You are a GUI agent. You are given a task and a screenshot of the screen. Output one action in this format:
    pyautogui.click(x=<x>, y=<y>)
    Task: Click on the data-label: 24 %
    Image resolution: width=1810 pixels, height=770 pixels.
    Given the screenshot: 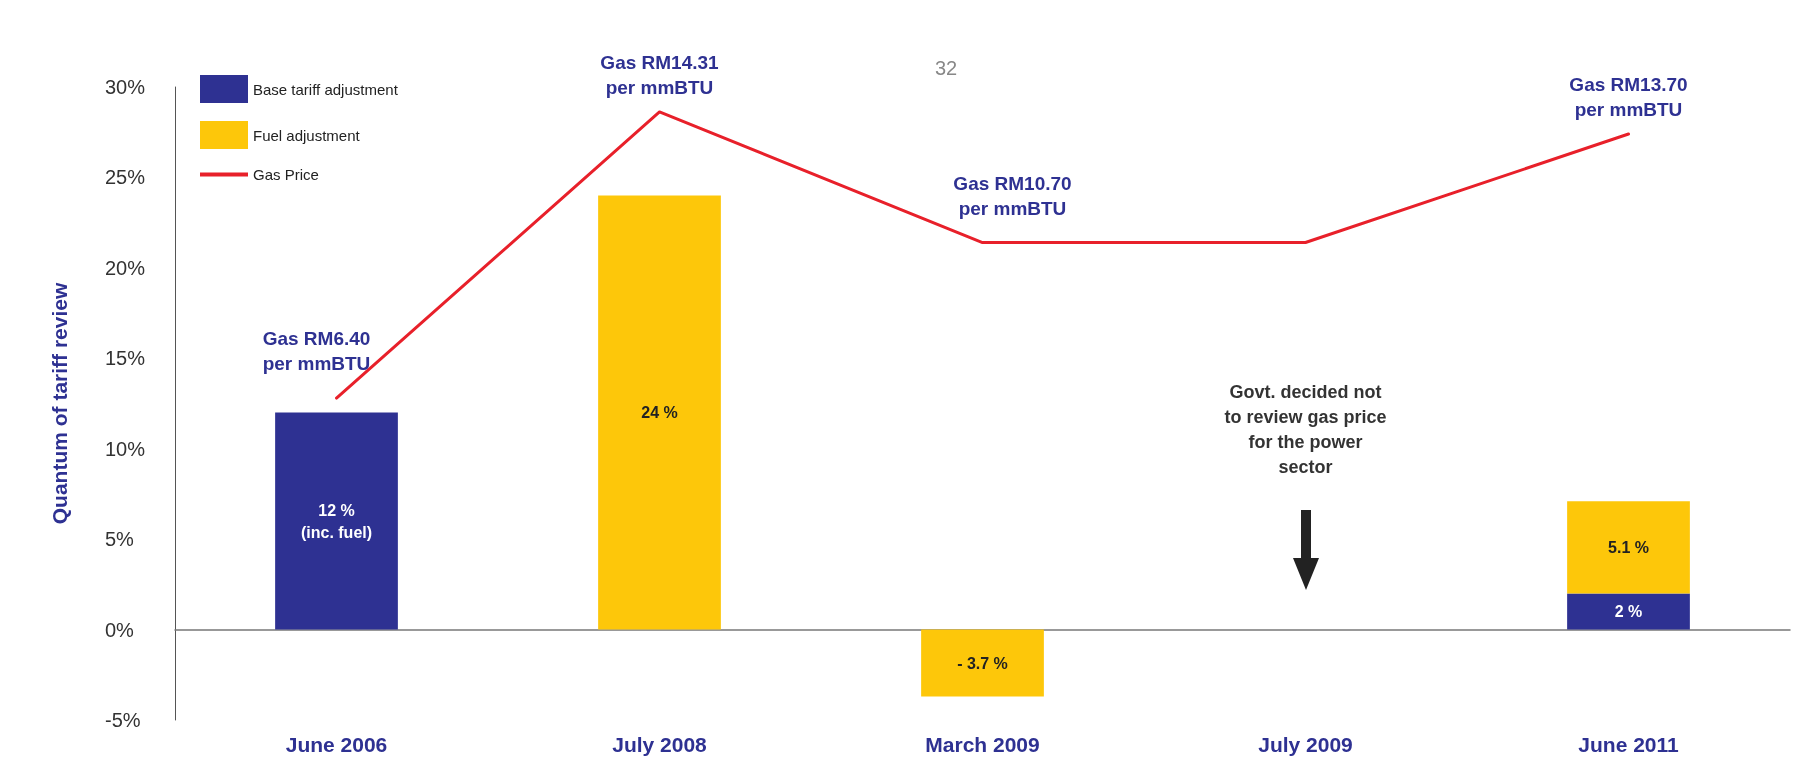 What is the action you would take?
    pyautogui.click(x=659, y=413)
    